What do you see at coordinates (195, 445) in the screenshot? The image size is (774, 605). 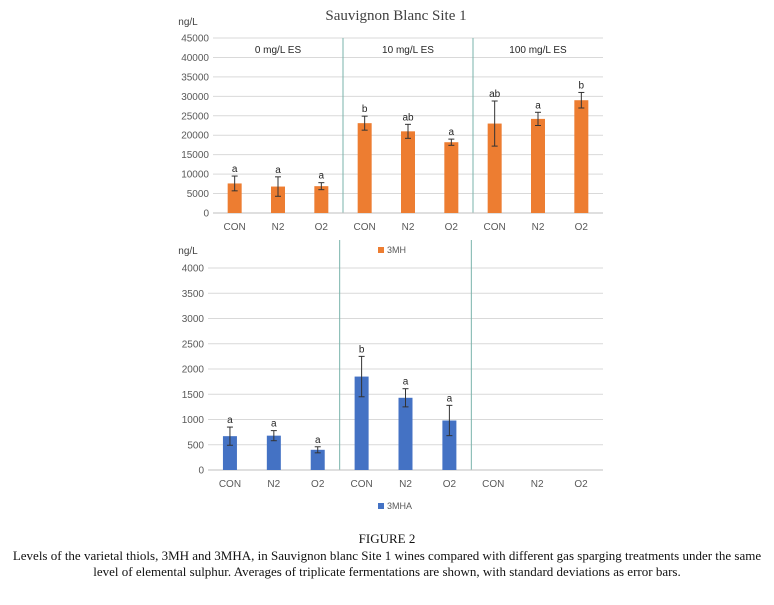 I see `y-tick-label: 500` at bounding box center [195, 445].